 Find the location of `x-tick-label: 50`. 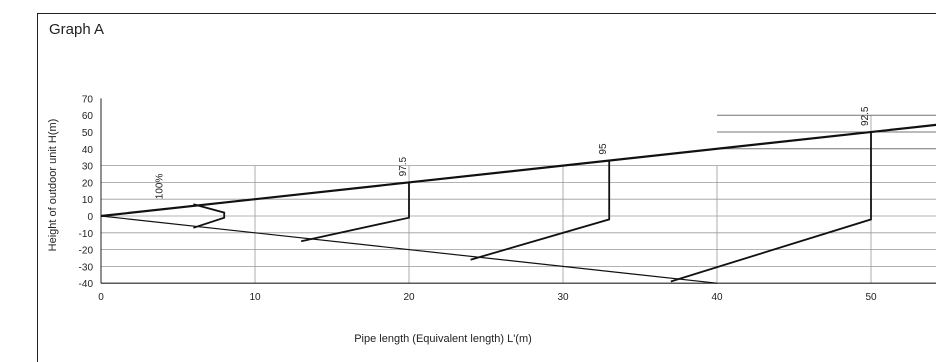

x-tick-label: 50 is located at coordinates (871, 297).